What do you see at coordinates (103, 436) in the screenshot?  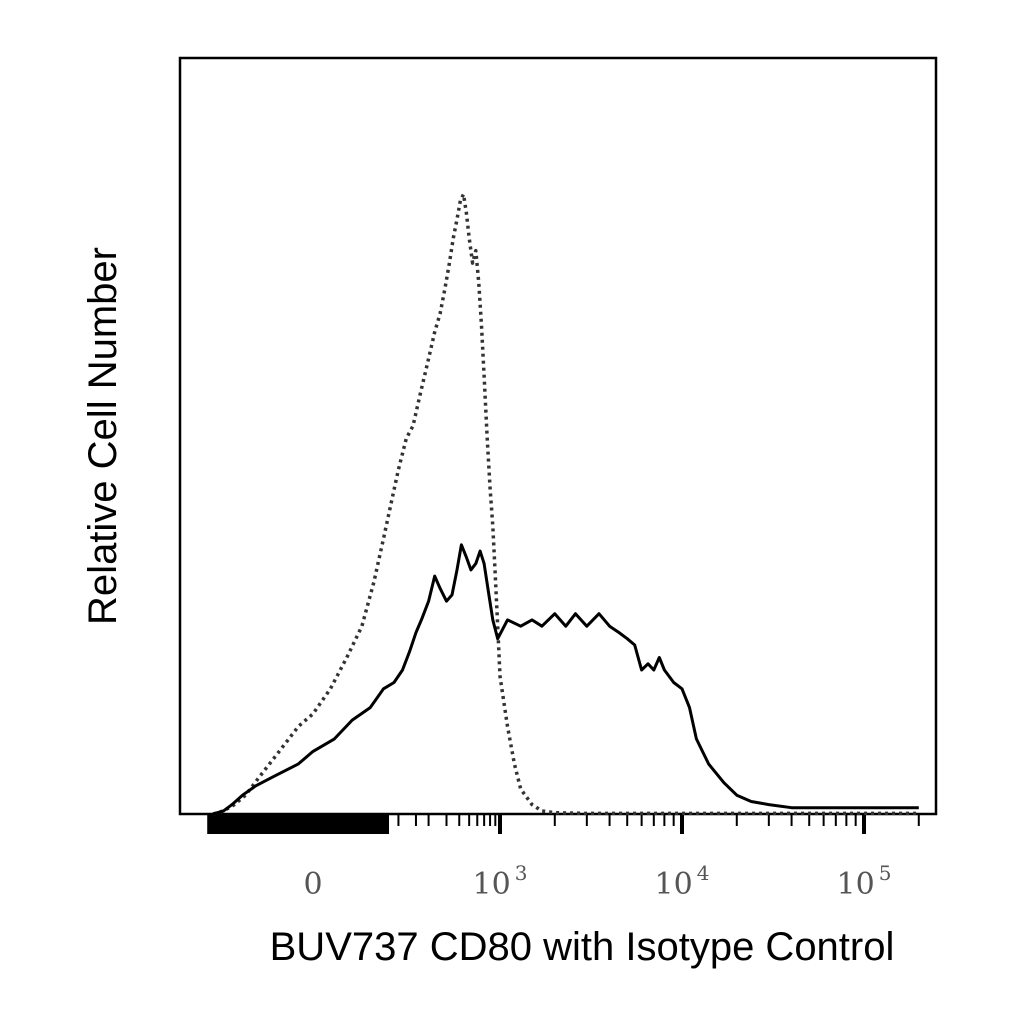 I see `y-axis-title: Relative Cell Number` at bounding box center [103, 436].